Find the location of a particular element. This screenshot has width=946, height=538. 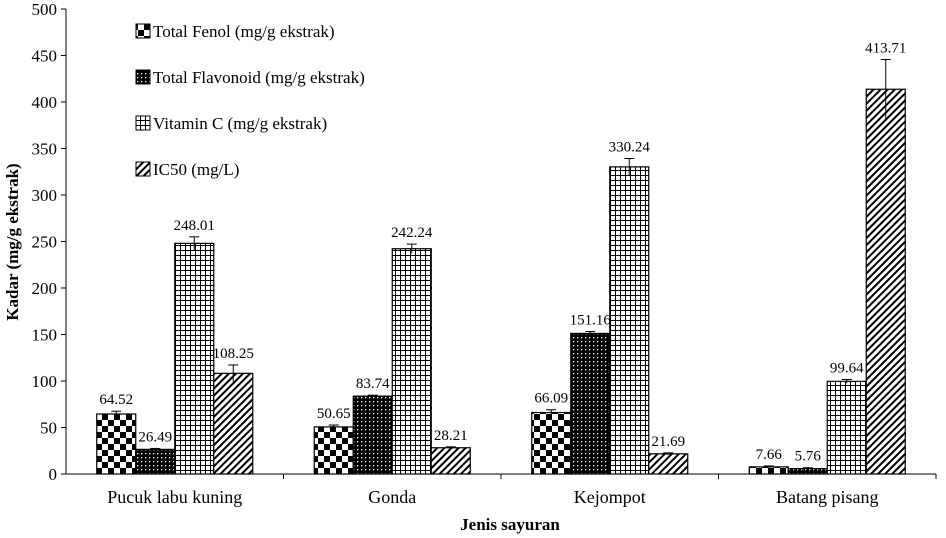

data-label: 108.25 is located at coordinates (233, 354).